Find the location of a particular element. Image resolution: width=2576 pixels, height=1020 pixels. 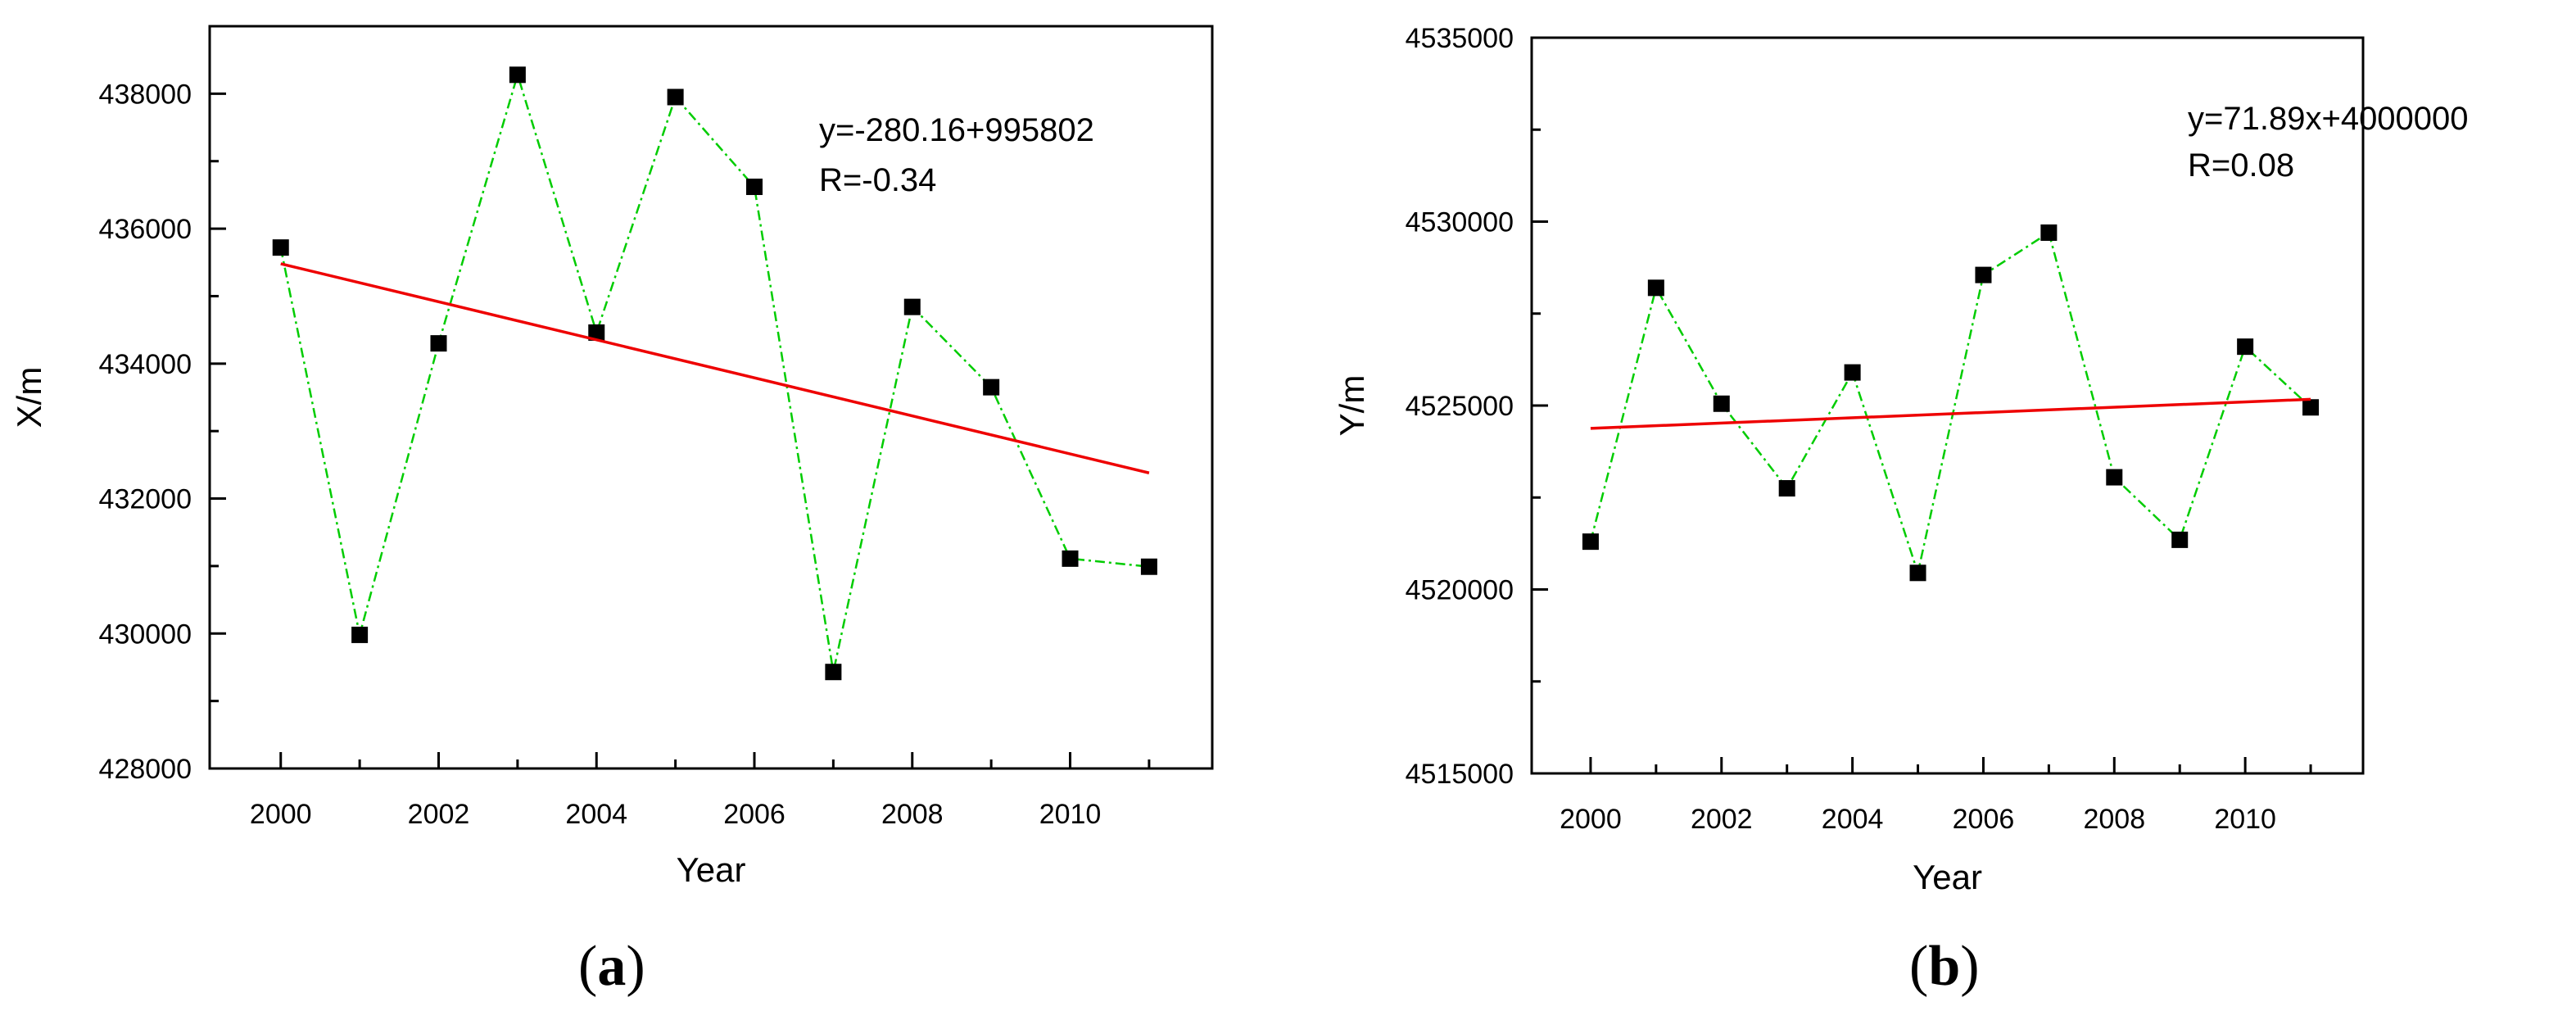

correlation-coefficient: R=-0.34 is located at coordinates (877, 180).